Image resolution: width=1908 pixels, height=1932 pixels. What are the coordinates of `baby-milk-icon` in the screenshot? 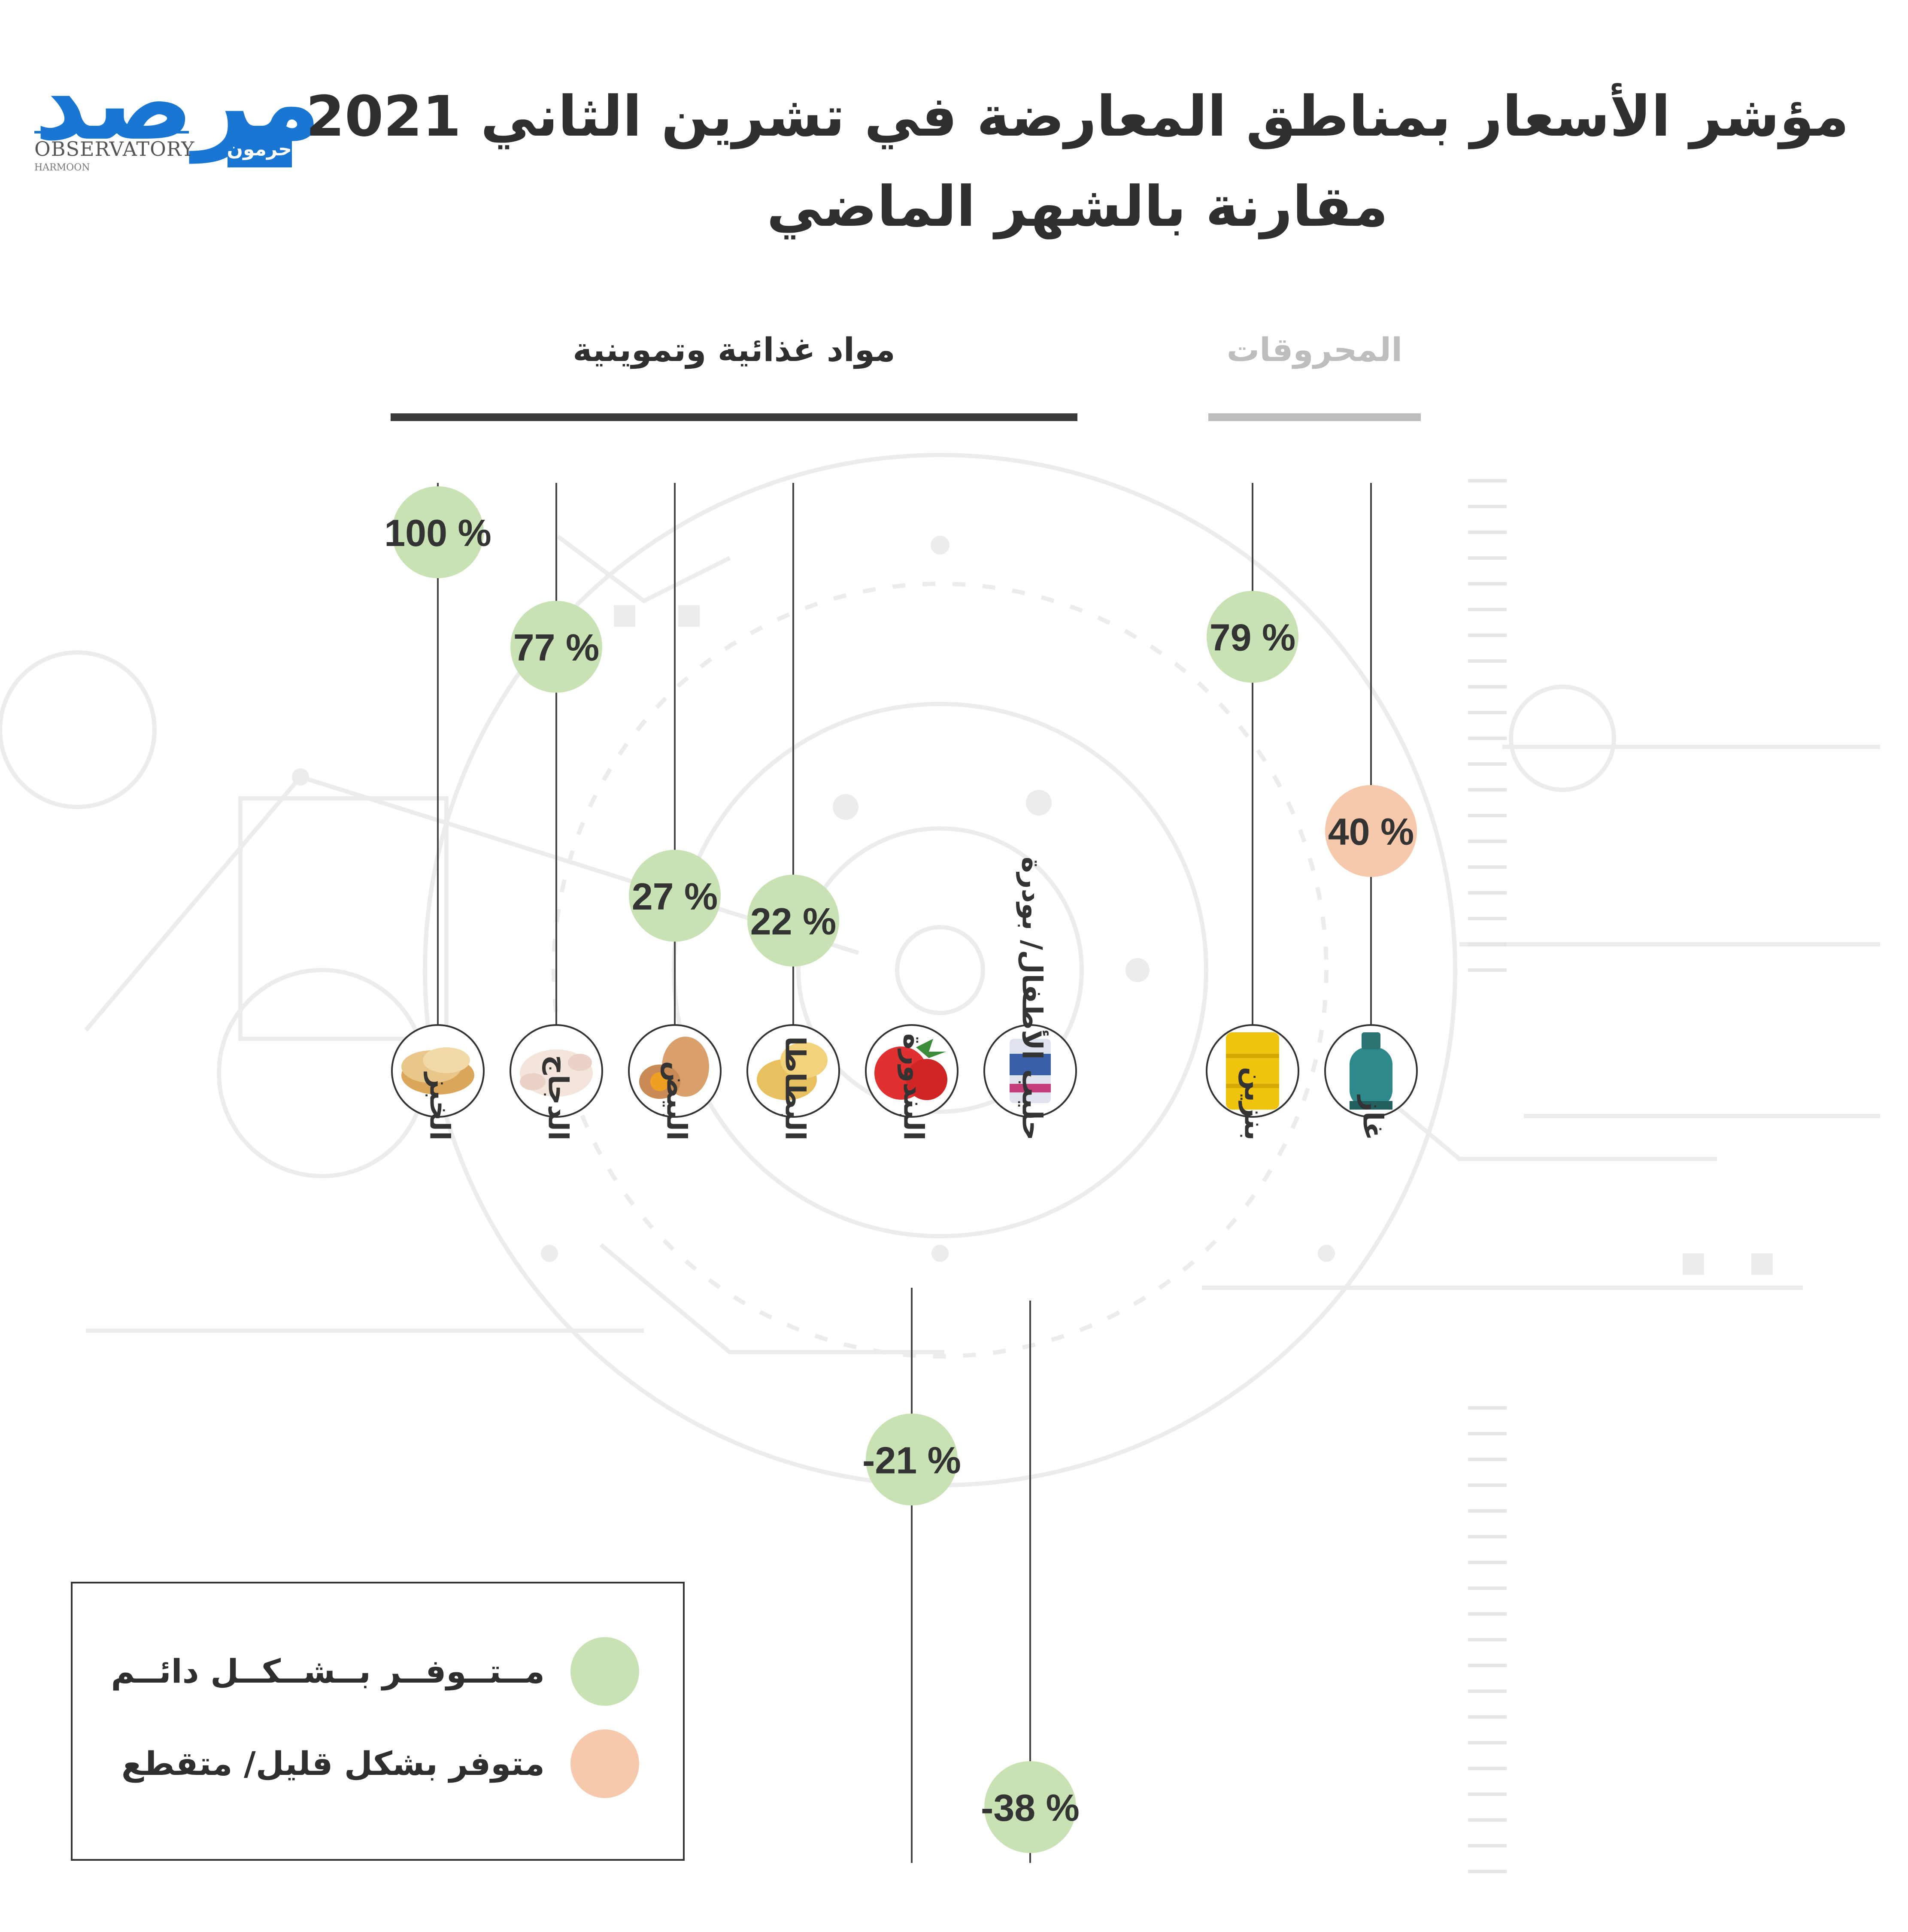 It's located at (1030, 1071).